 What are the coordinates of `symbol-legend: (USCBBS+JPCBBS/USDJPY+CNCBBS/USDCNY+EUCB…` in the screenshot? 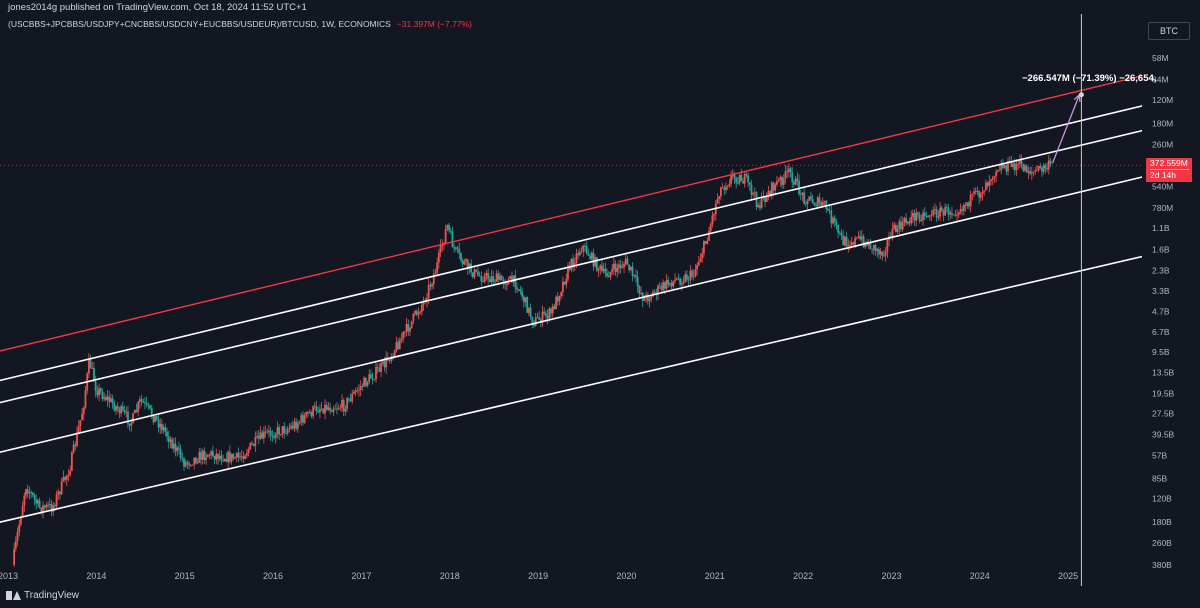 It's located at (240, 24).